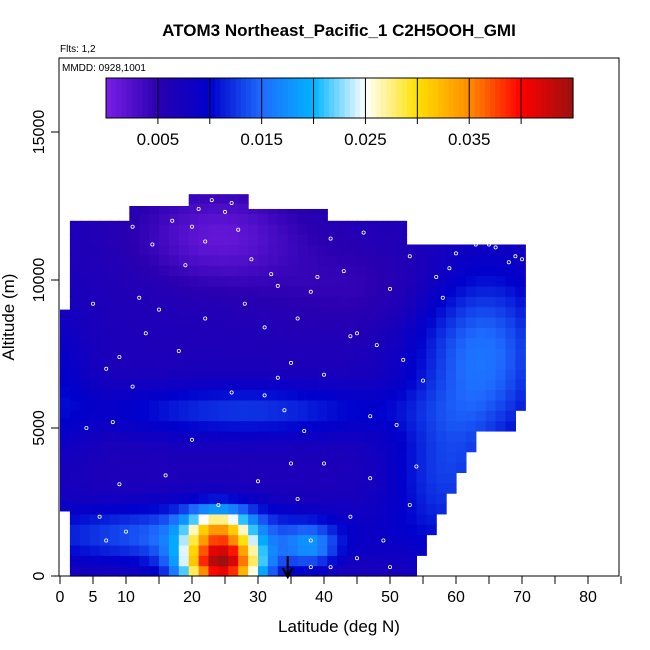 The width and height of the screenshot is (650, 650). Describe the element at coordinates (39, 132) in the screenshot. I see `y-tick-label: 15000` at that location.